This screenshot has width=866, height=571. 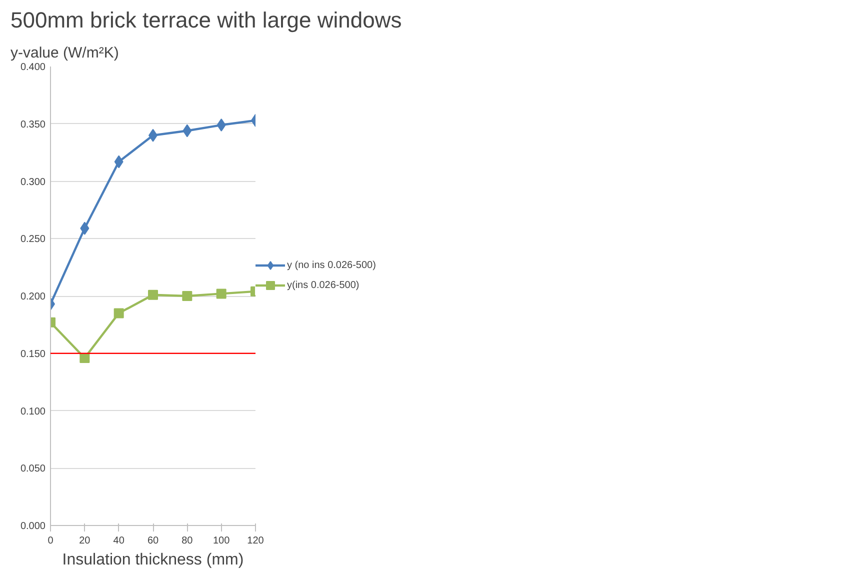 What do you see at coordinates (85, 541) in the screenshot?
I see `x-tick-label: 20` at bounding box center [85, 541].